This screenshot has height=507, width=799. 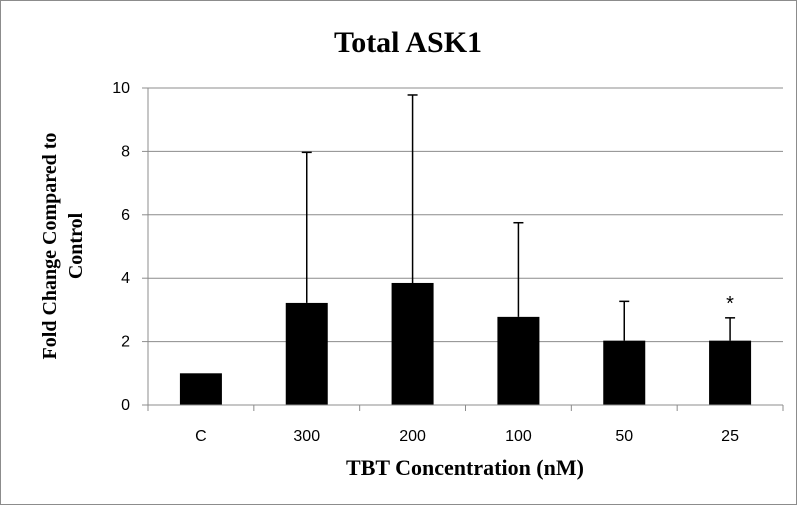 What do you see at coordinates (201, 389) in the screenshot?
I see `bar-C` at bounding box center [201, 389].